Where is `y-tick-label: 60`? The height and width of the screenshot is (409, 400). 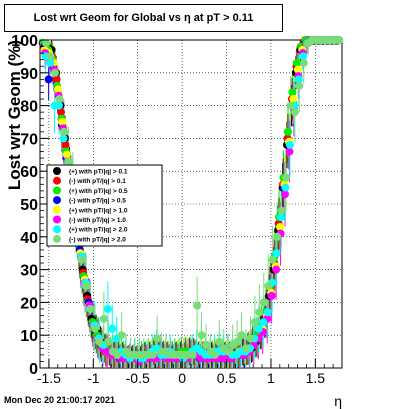
y-tick-label: 60 is located at coordinates (29, 172).